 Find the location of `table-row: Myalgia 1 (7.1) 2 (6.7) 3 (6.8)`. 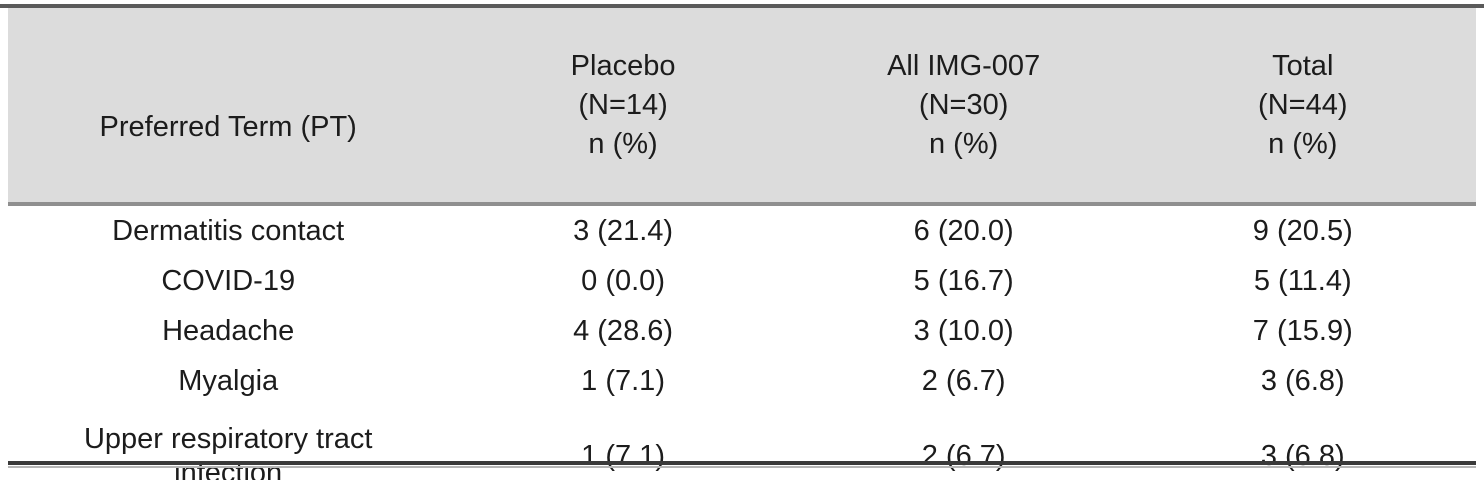

table-row: Myalgia 1 (7.1) 2 (6.7) 3 (6.8) is located at coordinates (742, 381).